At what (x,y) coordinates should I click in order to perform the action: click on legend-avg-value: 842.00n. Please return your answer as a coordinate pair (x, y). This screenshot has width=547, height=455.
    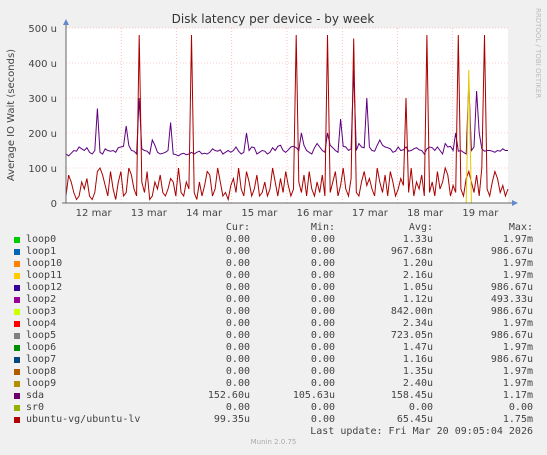
    Looking at the image, I should click on (411, 311).